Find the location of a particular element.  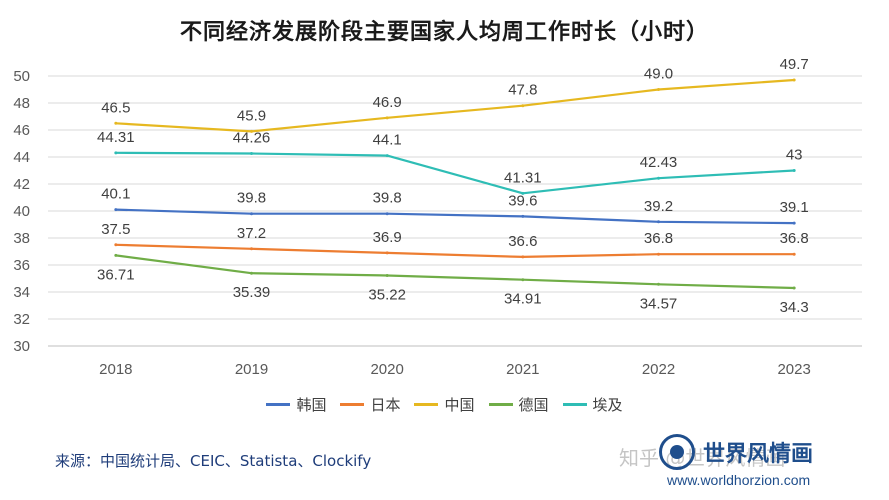

data-label: 49.0 is located at coordinates (658, 74).